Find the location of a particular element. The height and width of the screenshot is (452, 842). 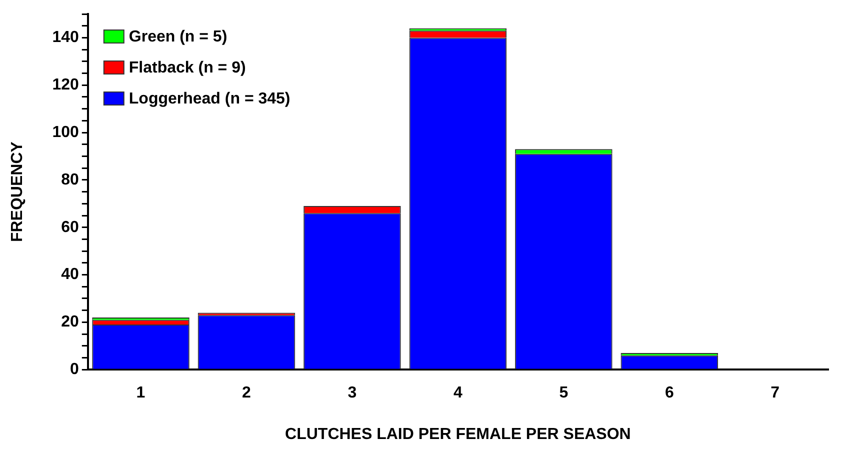

y-tick-label: 80 is located at coordinates (70, 179).